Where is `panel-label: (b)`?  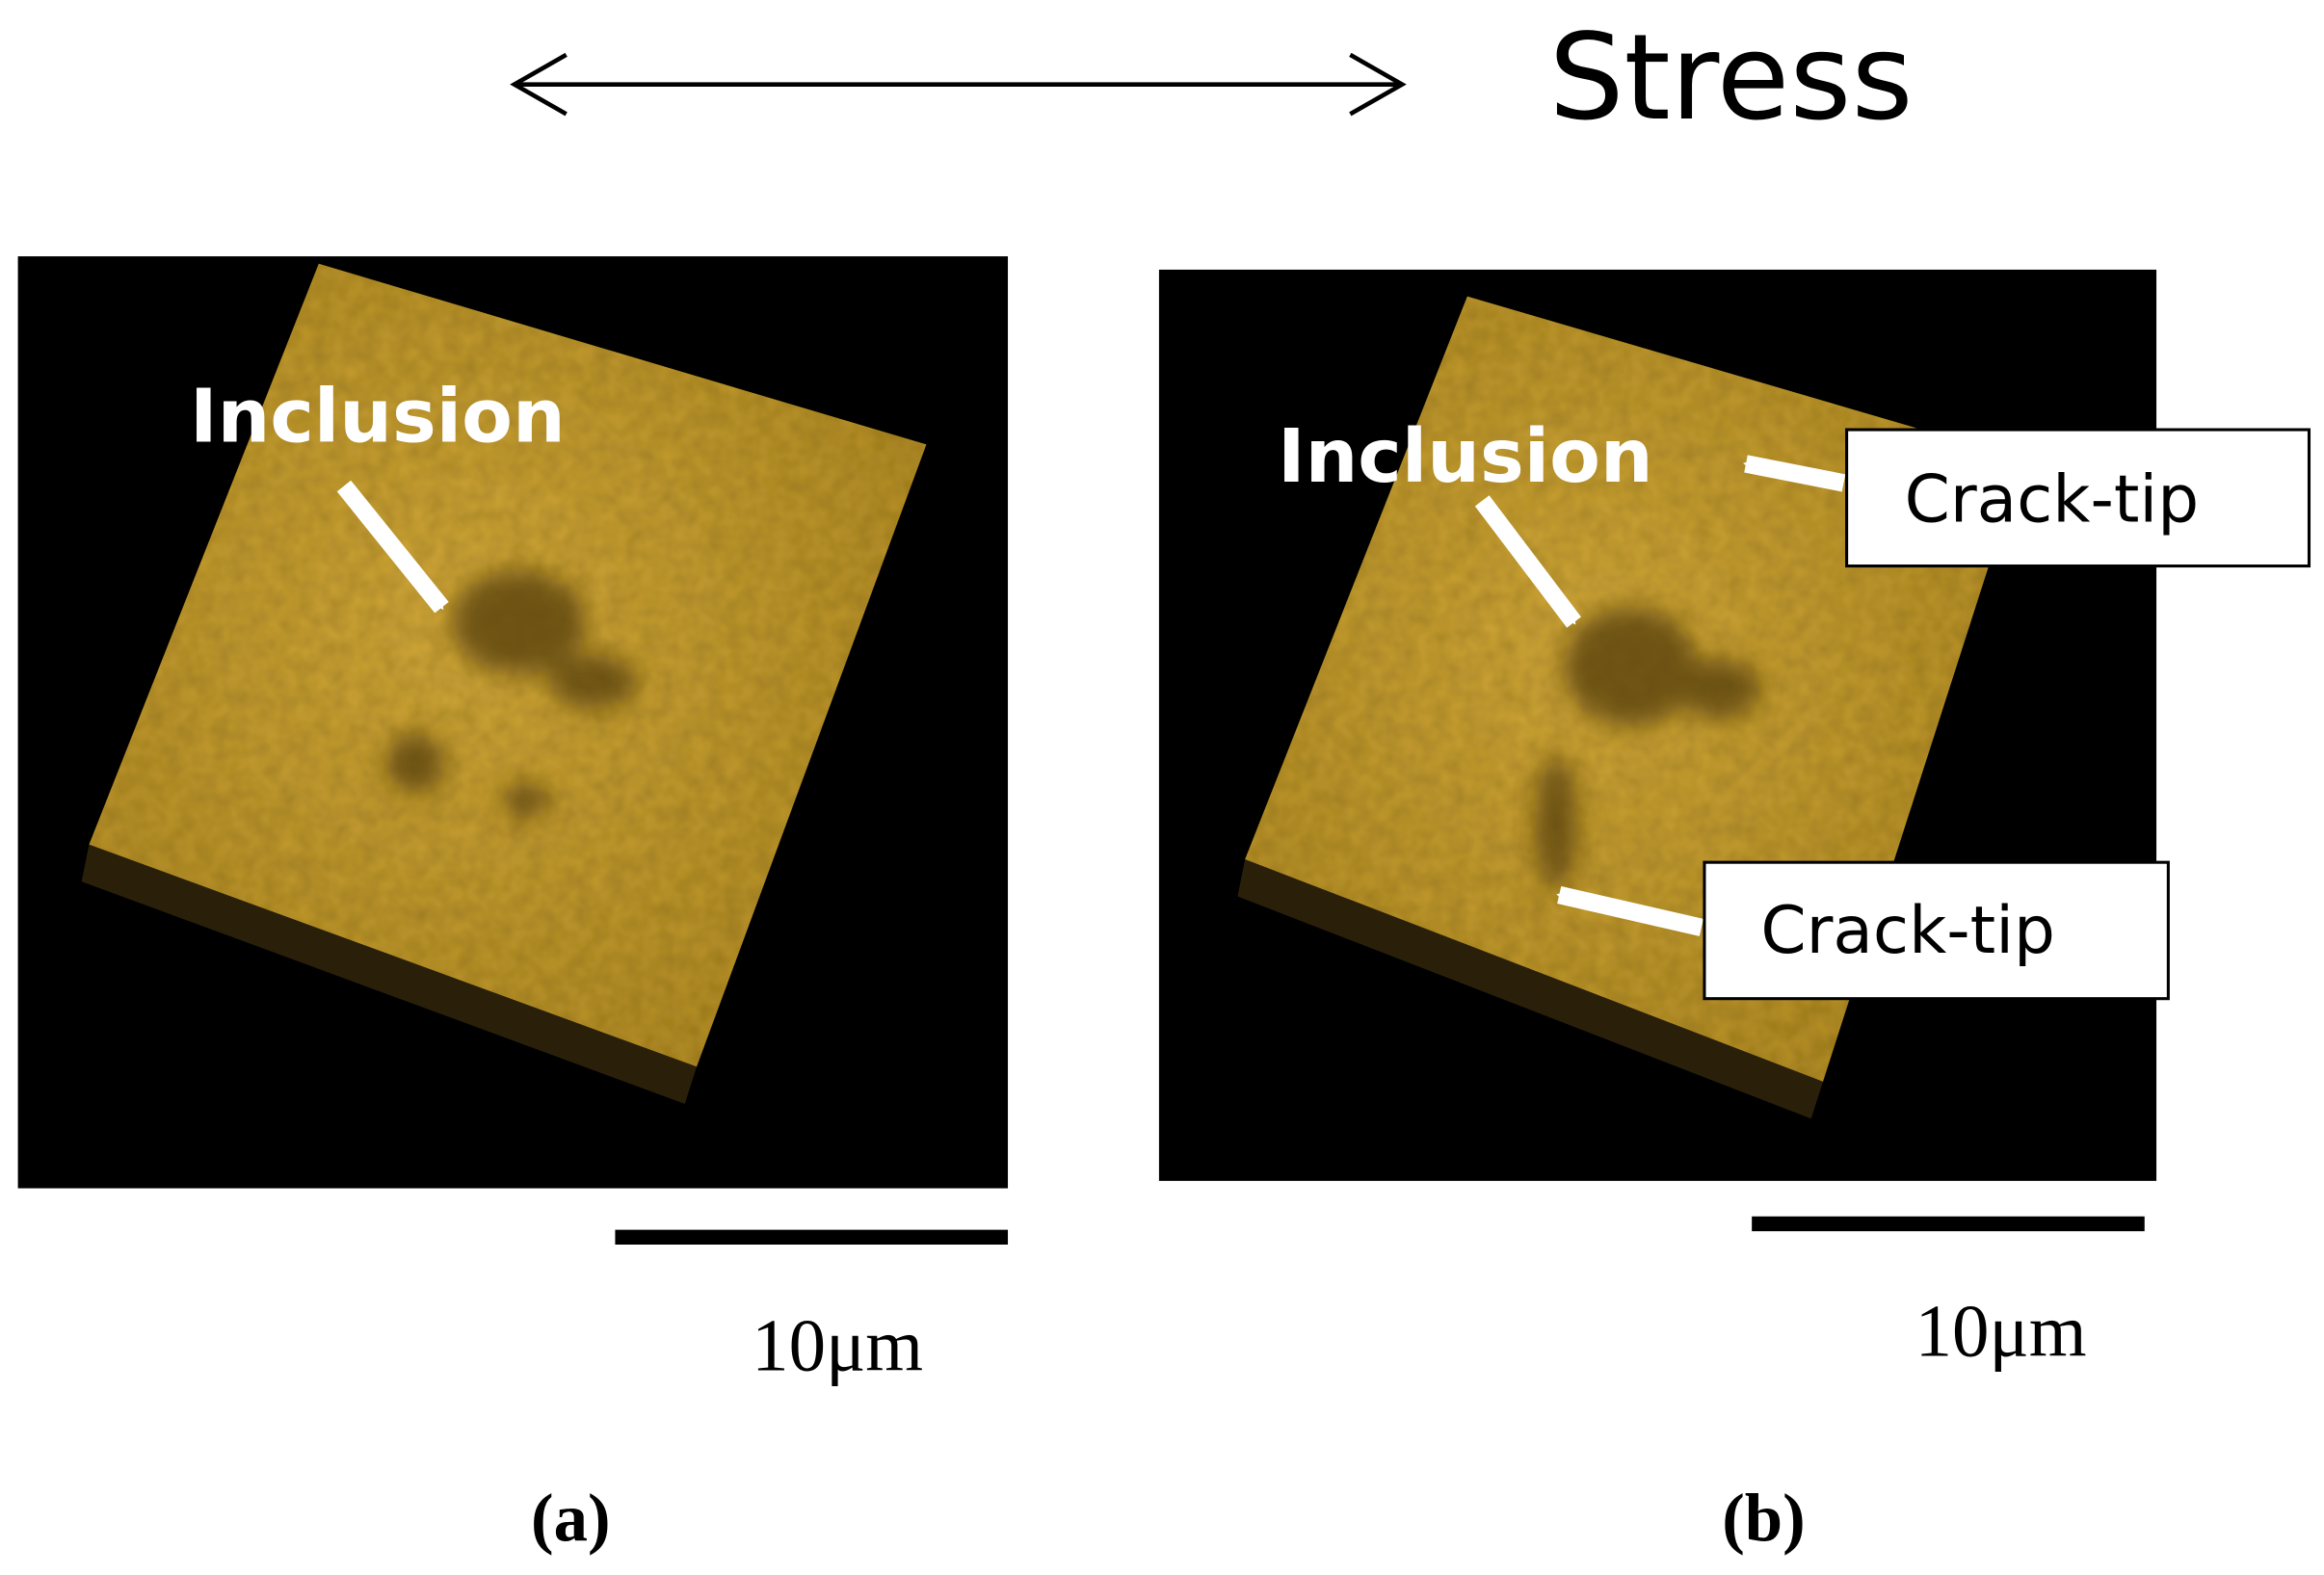 panel-label: (b) is located at coordinates (1764, 1519).